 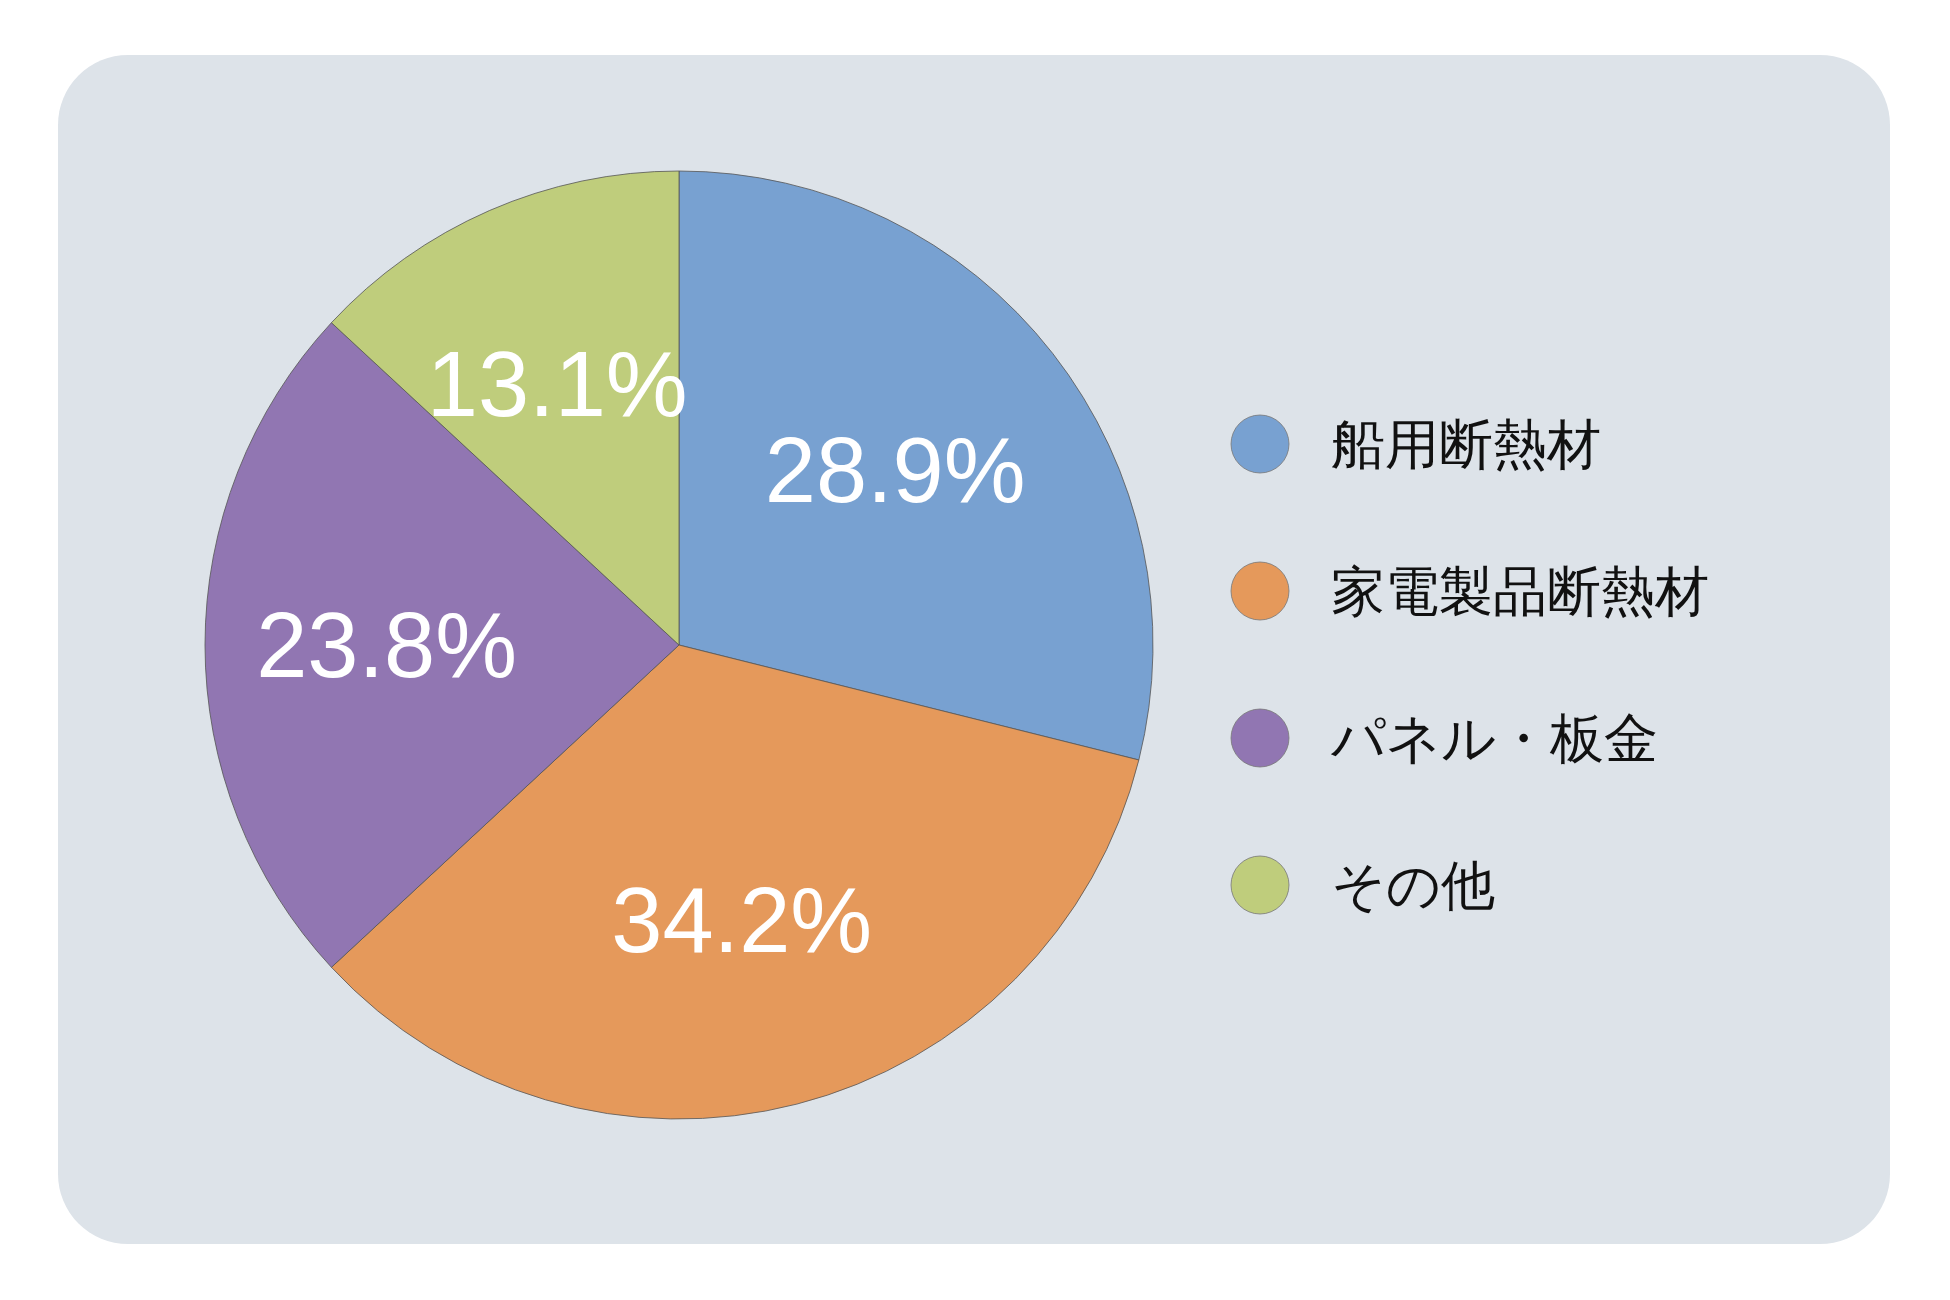 I want to click on legend-label: その他, so click(x=1413, y=885).